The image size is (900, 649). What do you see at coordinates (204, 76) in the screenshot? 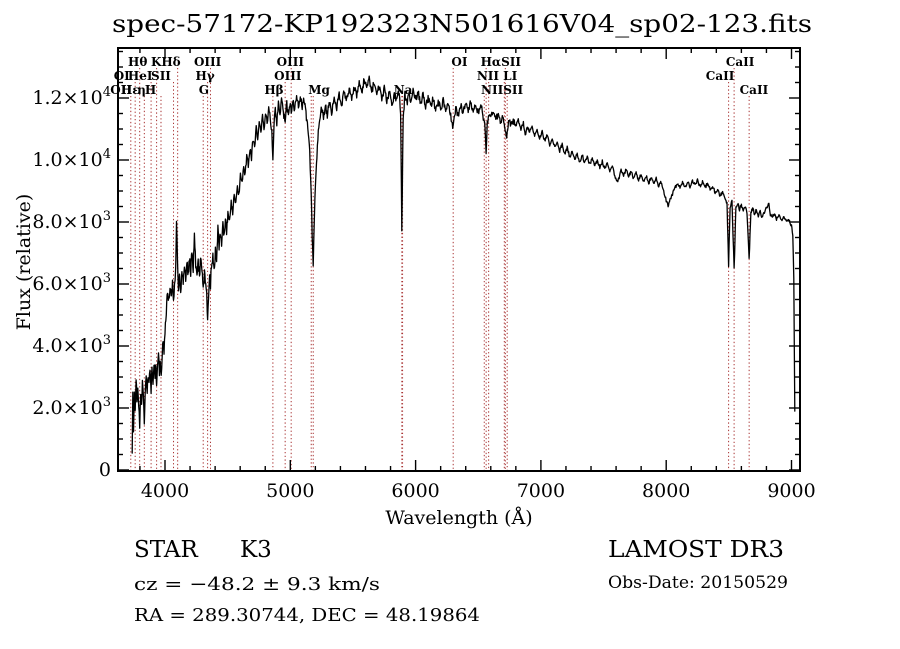
I see `spectral-line-label: Hγ` at bounding box center [204, 76].